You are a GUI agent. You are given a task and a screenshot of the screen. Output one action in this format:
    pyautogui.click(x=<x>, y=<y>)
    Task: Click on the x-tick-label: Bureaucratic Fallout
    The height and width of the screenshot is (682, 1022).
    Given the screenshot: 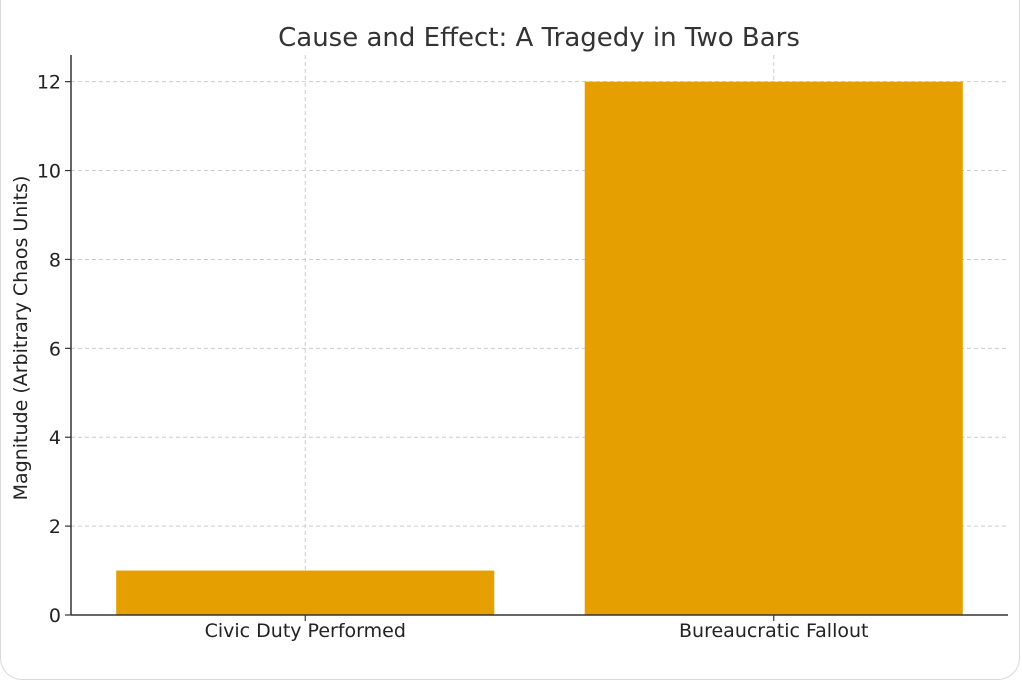 What is the action you would take?
    pyautogui.click(x=773, y=631)
    